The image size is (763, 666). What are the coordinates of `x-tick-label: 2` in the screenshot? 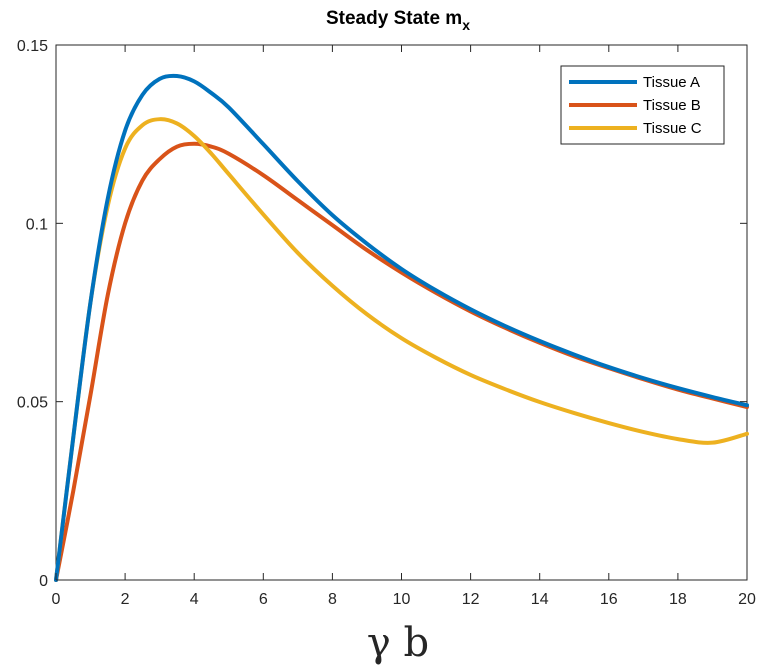 It's located at (125, 599).